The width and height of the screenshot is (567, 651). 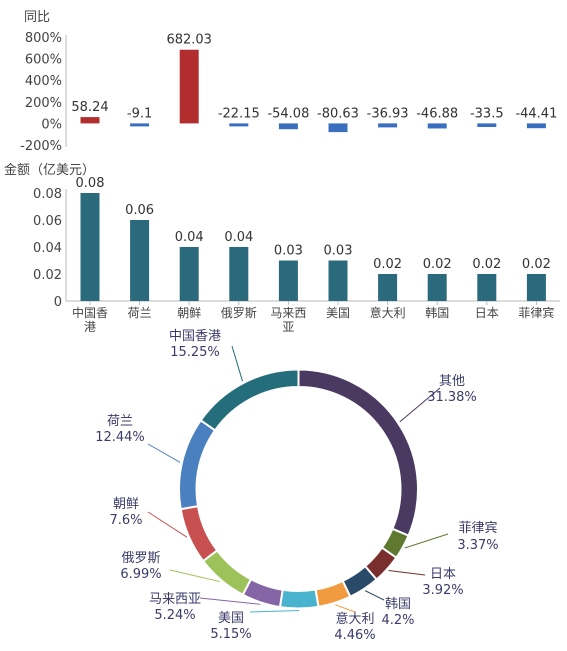 What do you see at coordinates (239, 313) in the screenshot?
I see `category-label: 俄罗斯` at bounding box center [239, 313].